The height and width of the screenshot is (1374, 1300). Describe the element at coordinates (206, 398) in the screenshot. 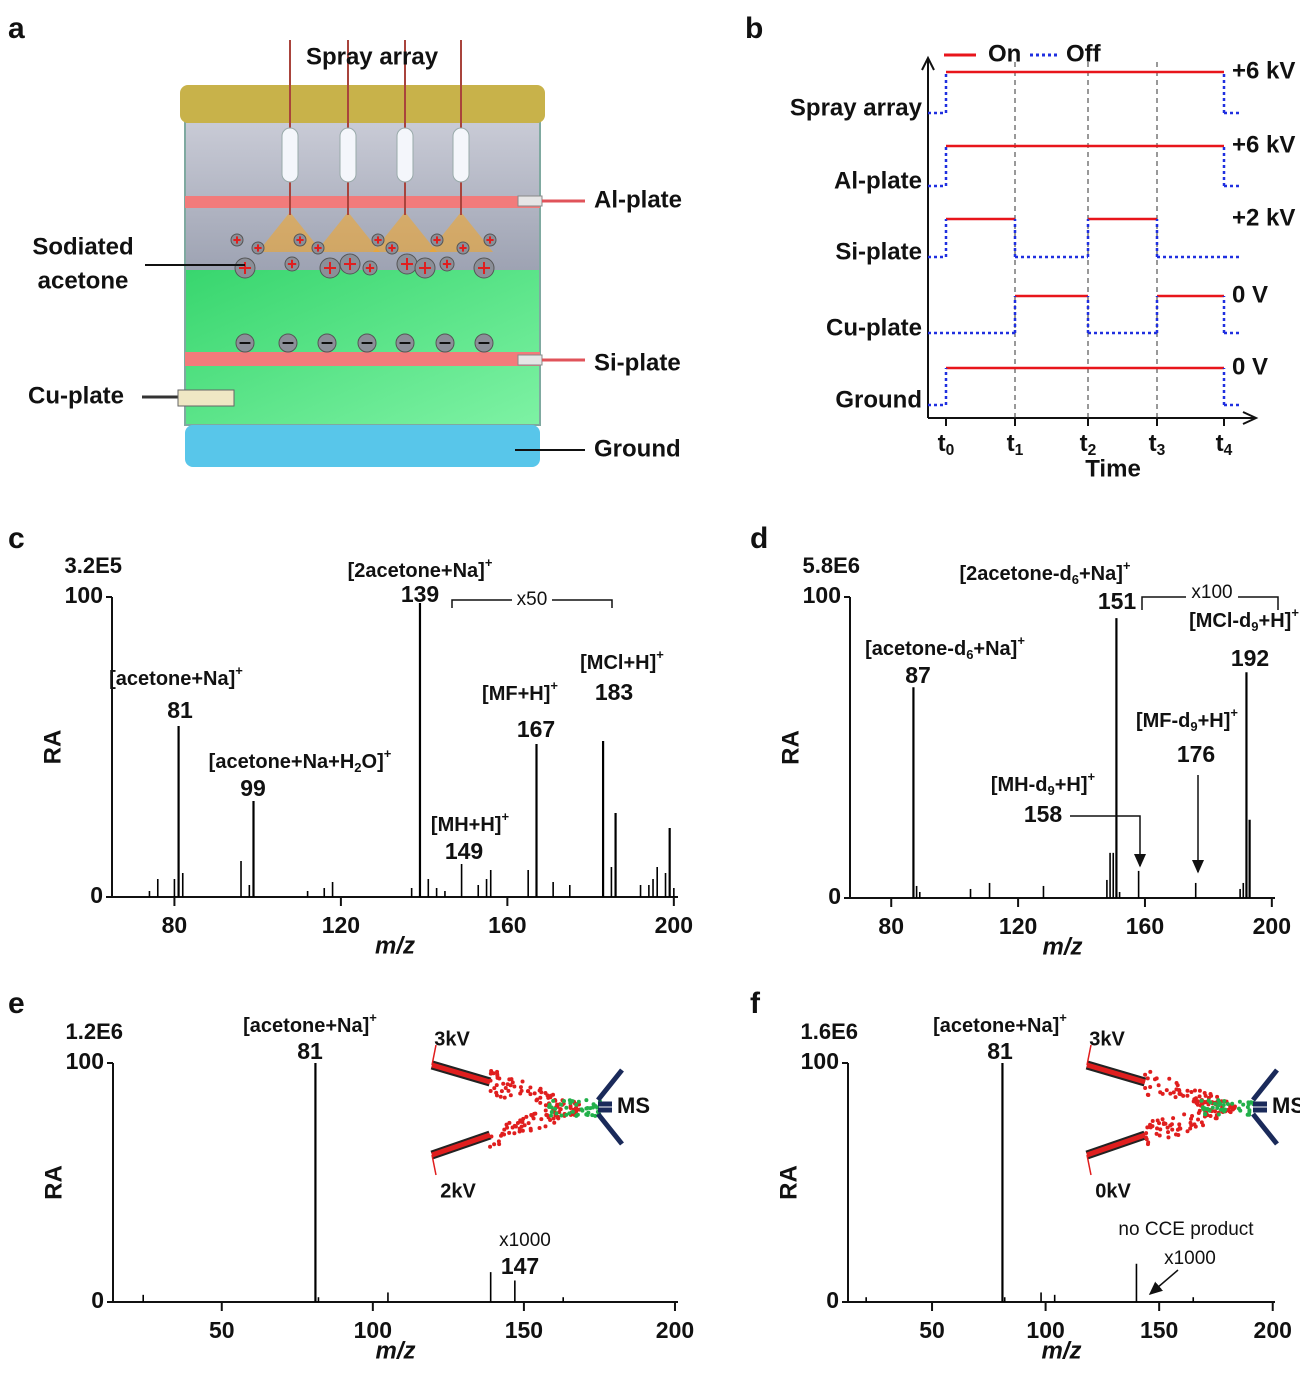

I see `connector` at that location.